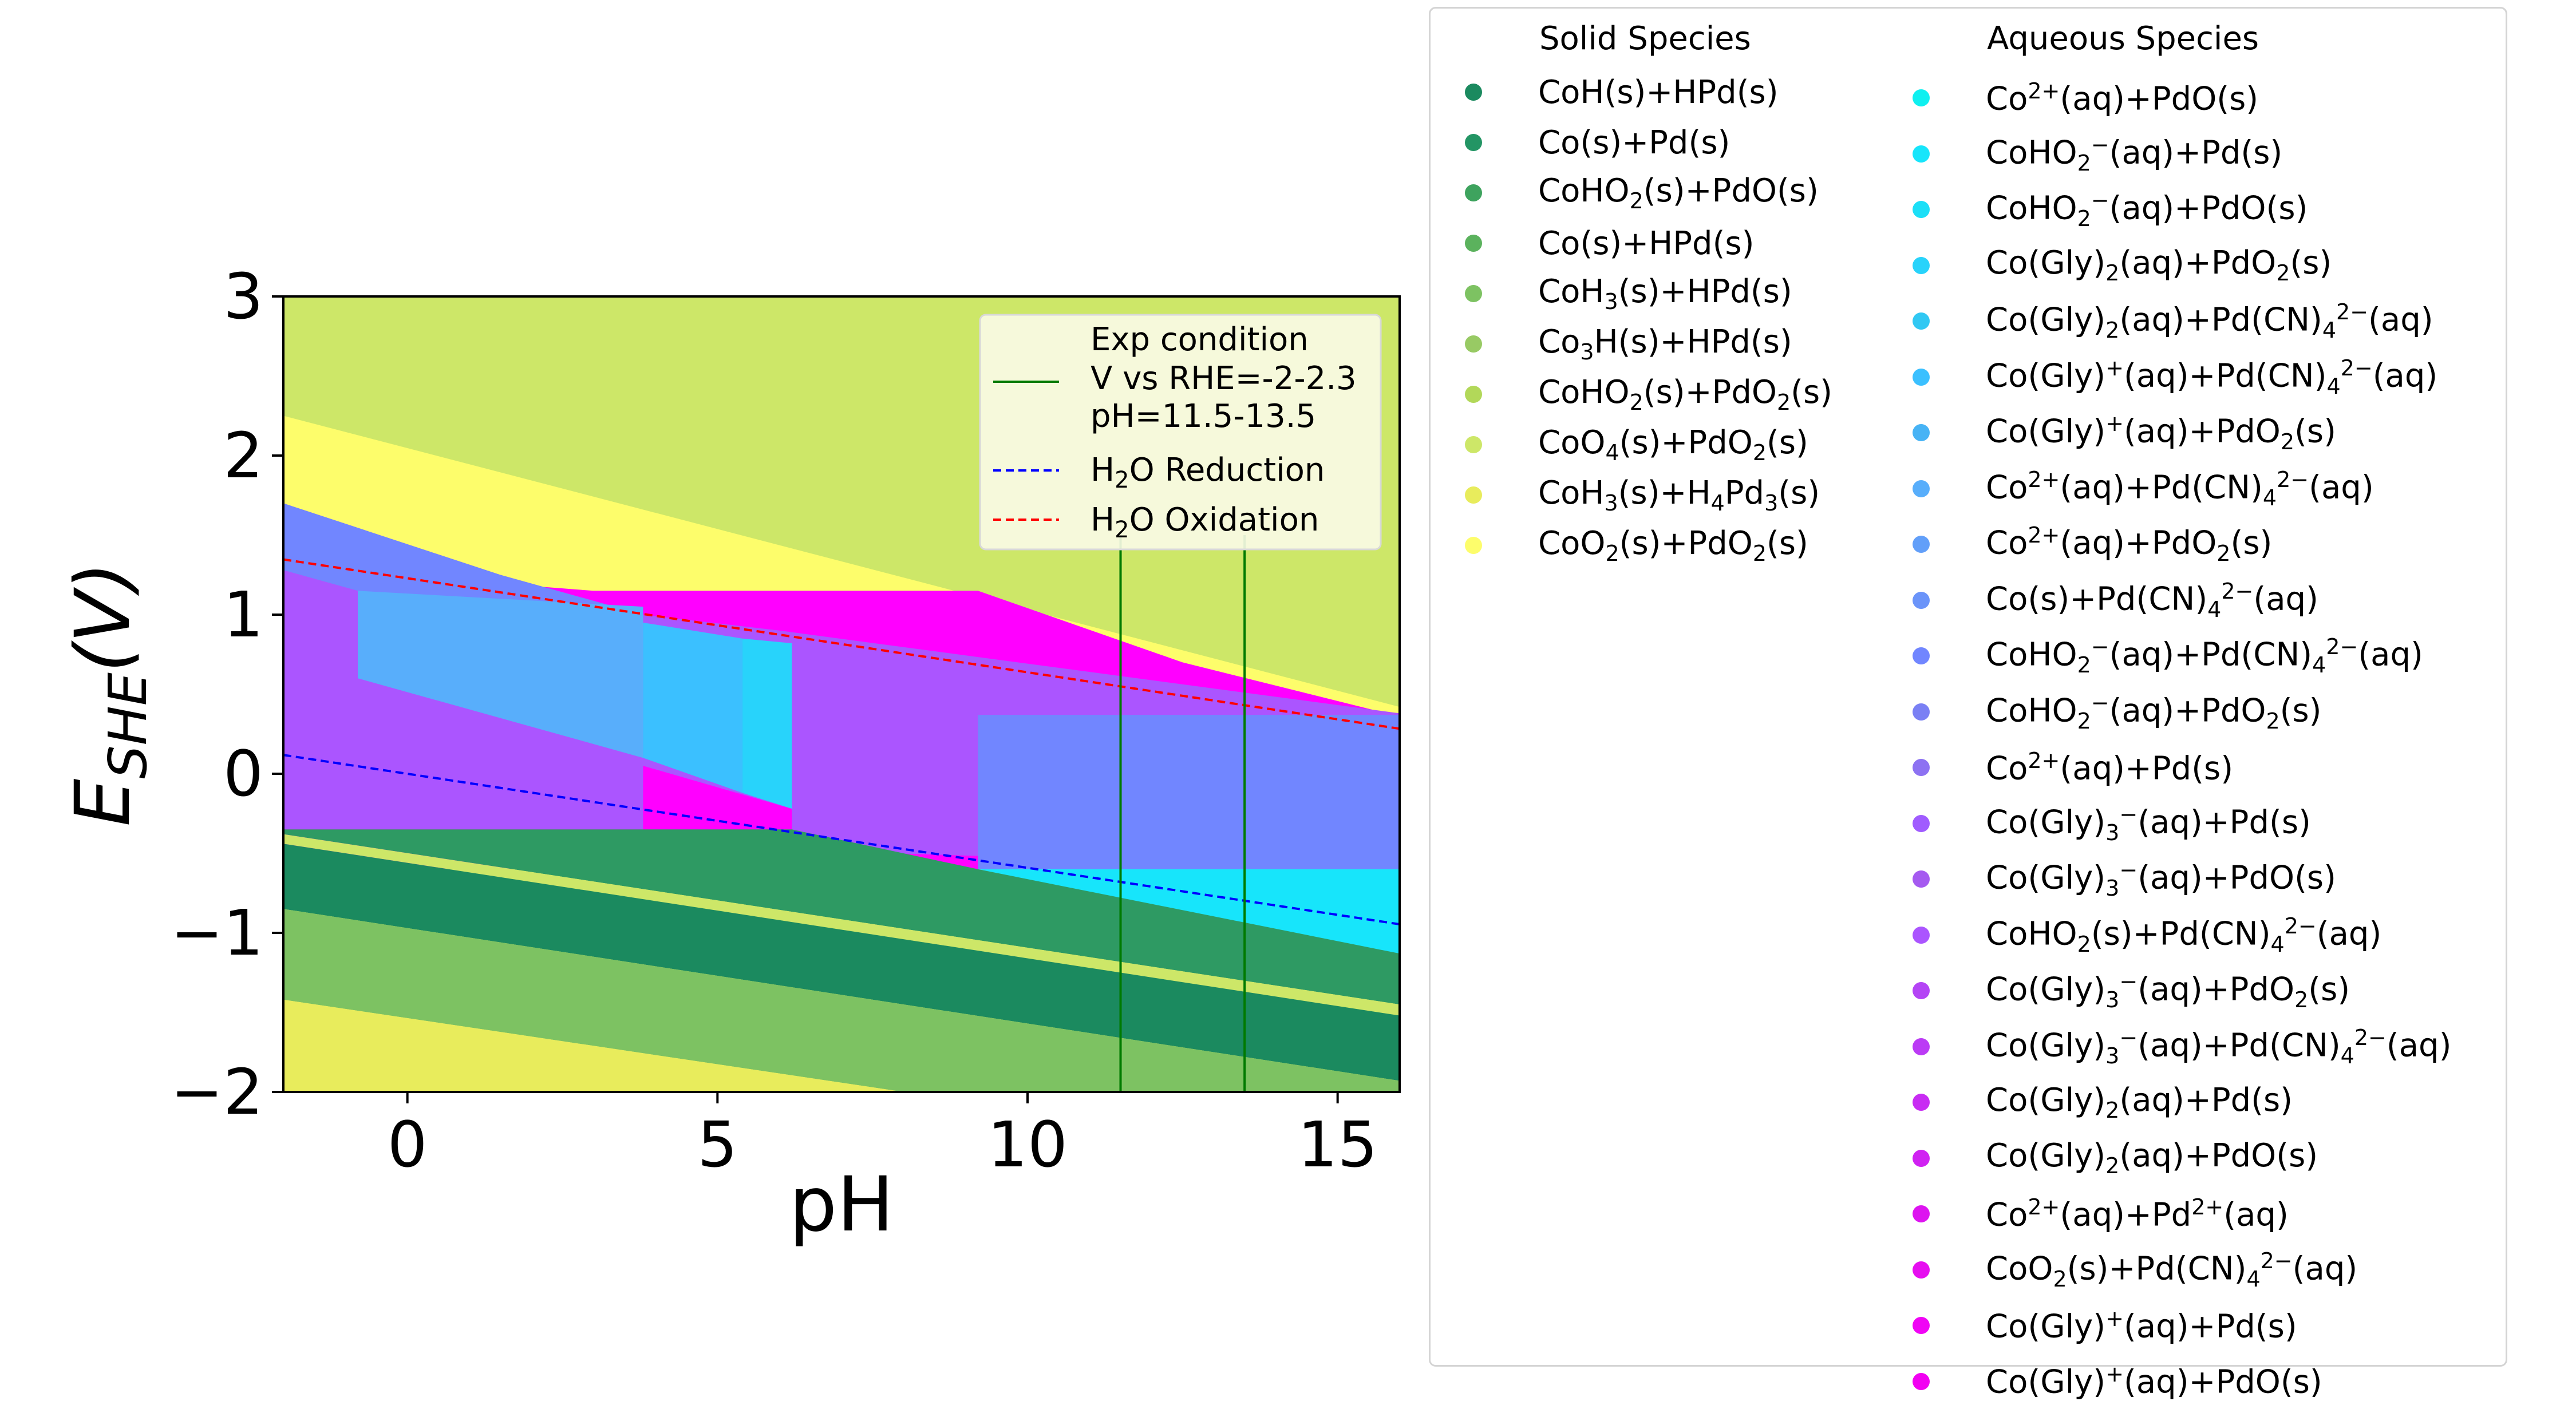 The width and height of the screenshot is (2576, 1409). I want to click on legend-label: CoH(s)+HPd(s), so click(1658, 92).